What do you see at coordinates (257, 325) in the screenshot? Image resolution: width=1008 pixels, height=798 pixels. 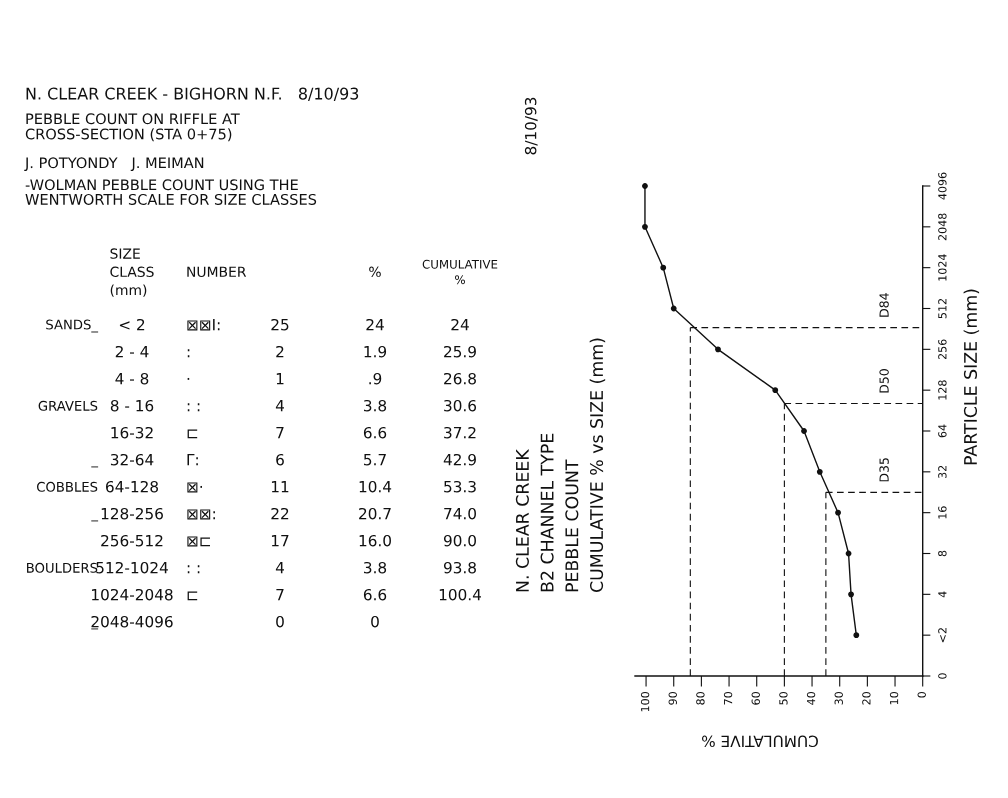 I see `text: SANDS_ < 2 ⊠⊠I: 25 24 24` at bounding box center [257, 325].